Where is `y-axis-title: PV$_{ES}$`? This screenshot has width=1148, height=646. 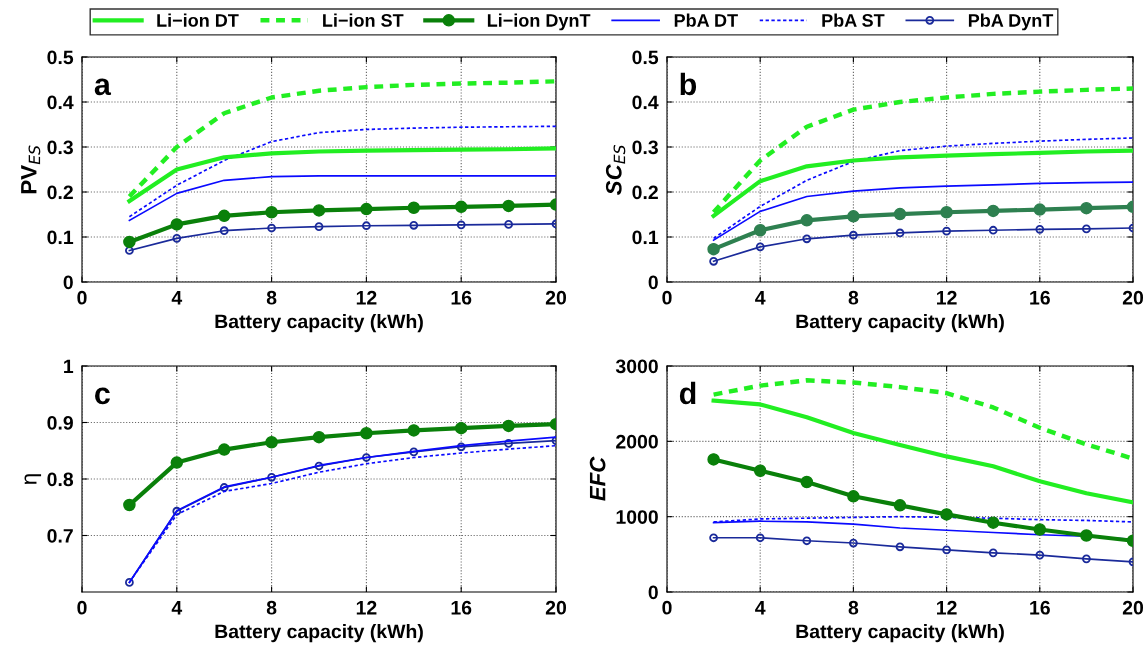
y-axis-title: PV$_{ES}$ is located at coordinates (31, 169).